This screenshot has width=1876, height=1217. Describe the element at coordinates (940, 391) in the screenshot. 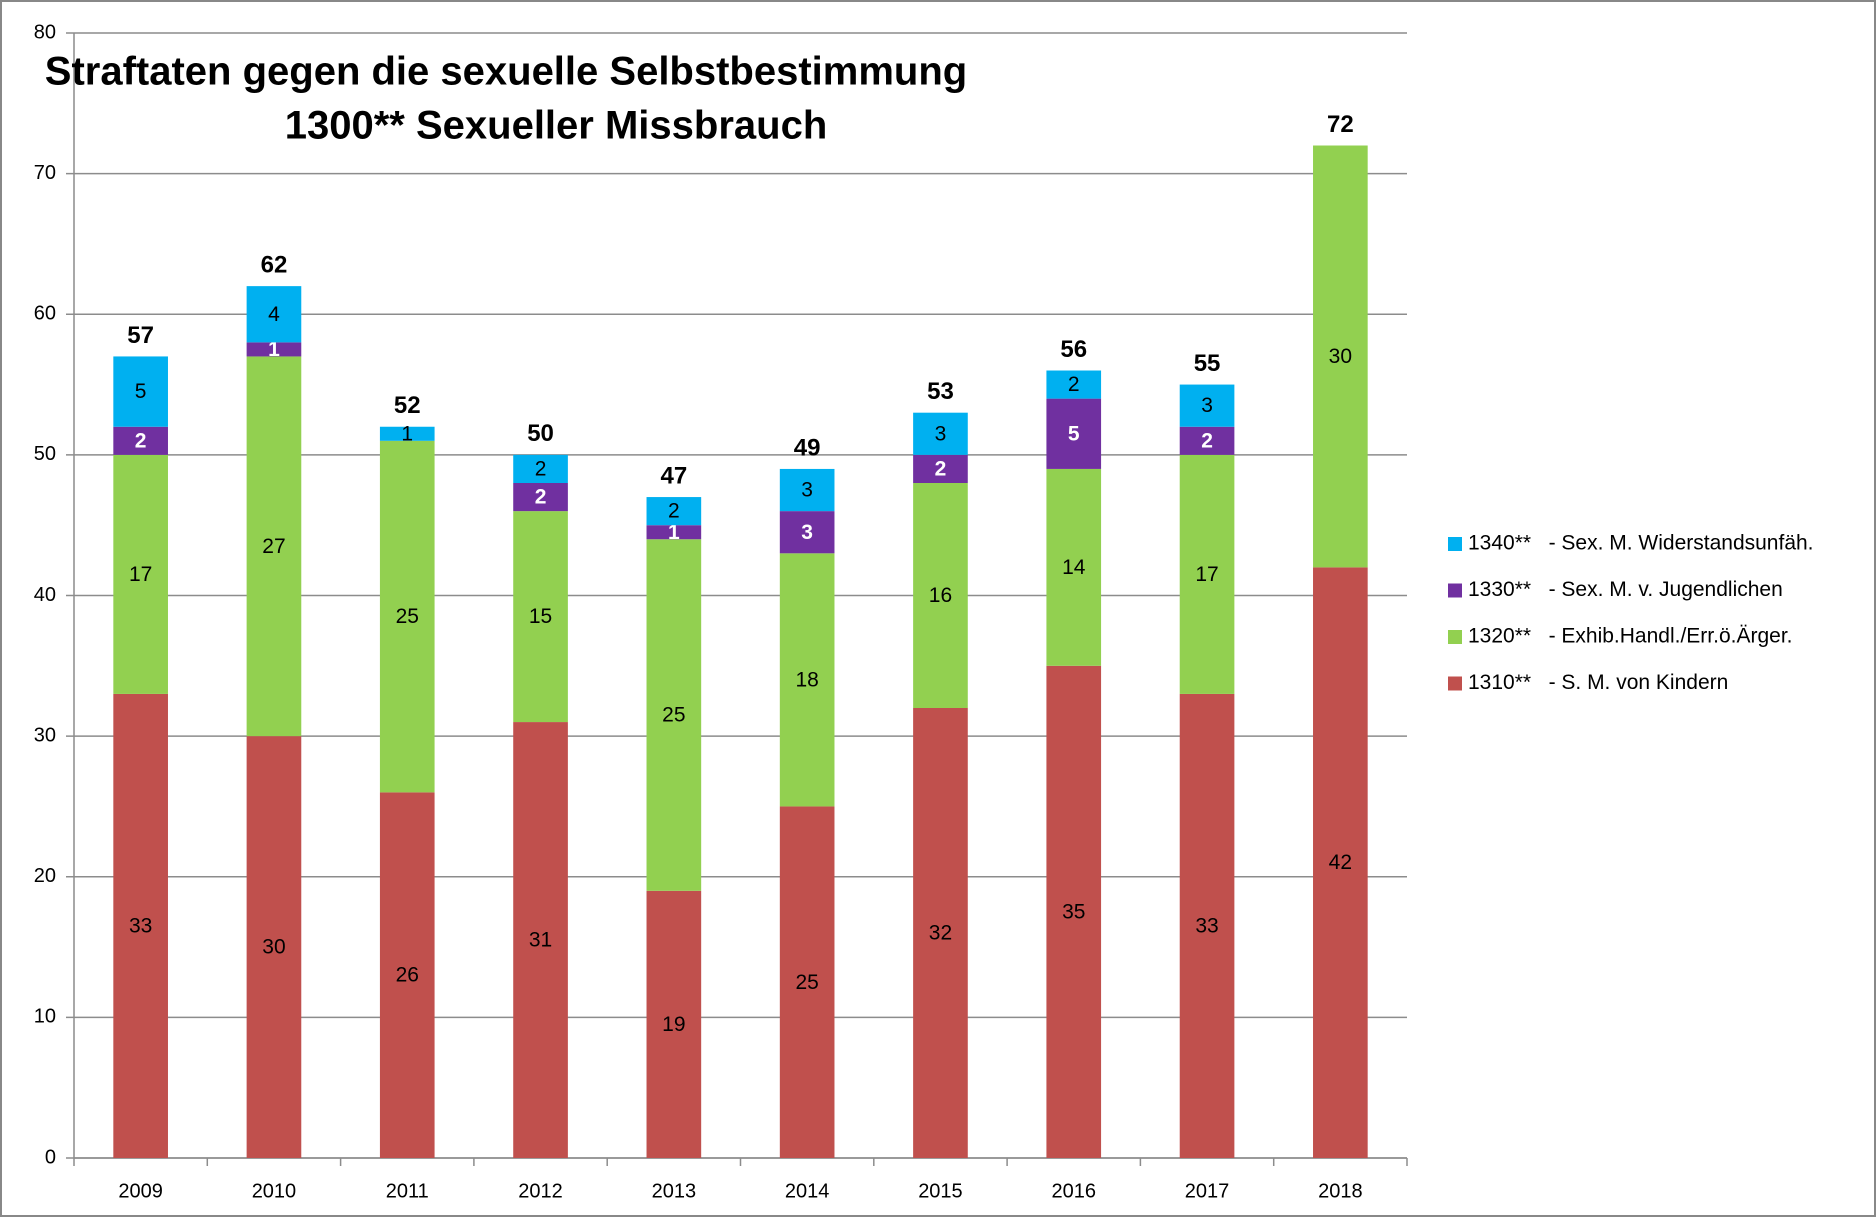

I see `total-label: 53` at that location.